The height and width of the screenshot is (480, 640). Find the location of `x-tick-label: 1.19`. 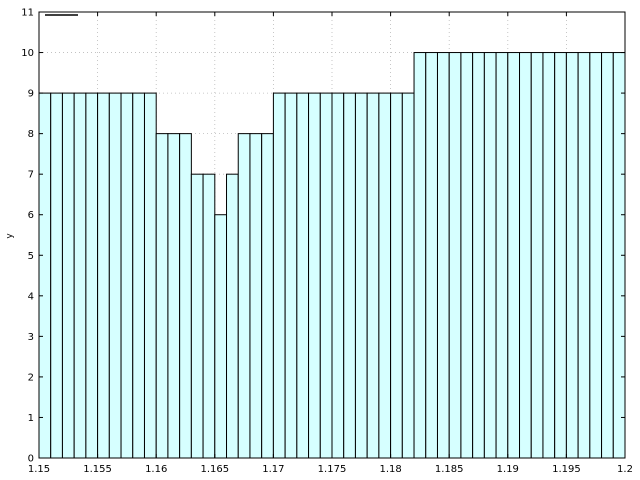

x-tick-label: 1.19 is located at coordinates (508, 469).